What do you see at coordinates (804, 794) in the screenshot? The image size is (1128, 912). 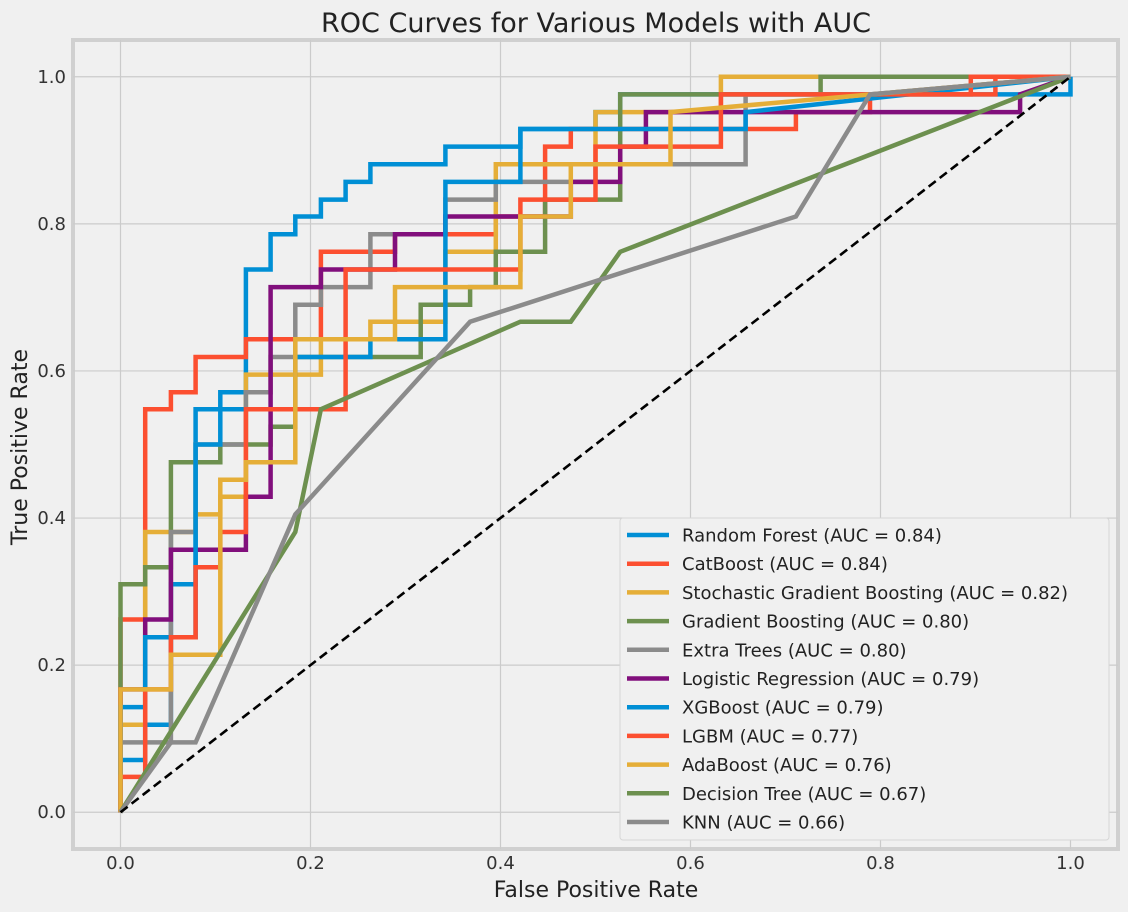 I see `legend-entry-label: Decision Tree (AUC = 0.67)` at bounding box center [804, 794].